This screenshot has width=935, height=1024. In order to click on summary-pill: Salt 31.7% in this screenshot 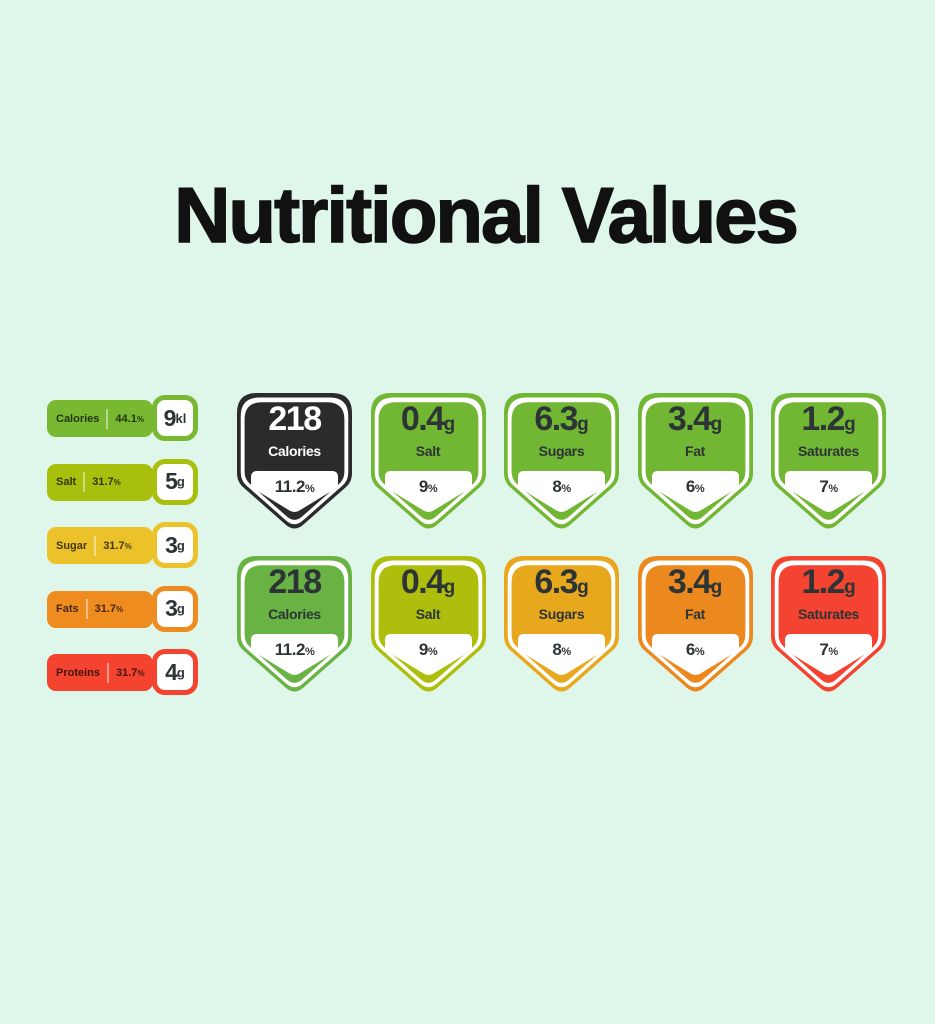, I will do `click(100, 482)`.